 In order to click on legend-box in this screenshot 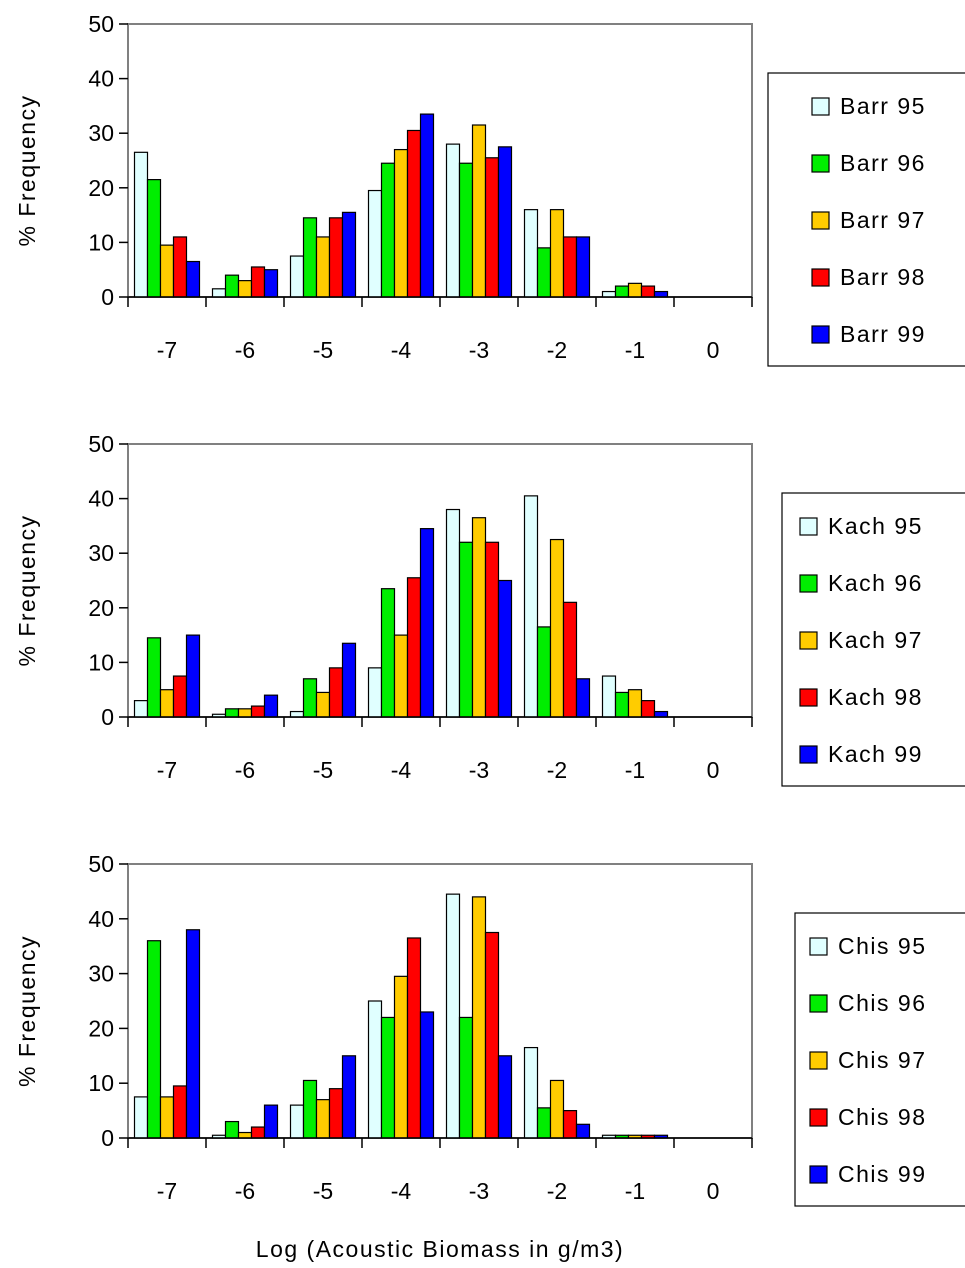, I will do `click(866, 219)`.